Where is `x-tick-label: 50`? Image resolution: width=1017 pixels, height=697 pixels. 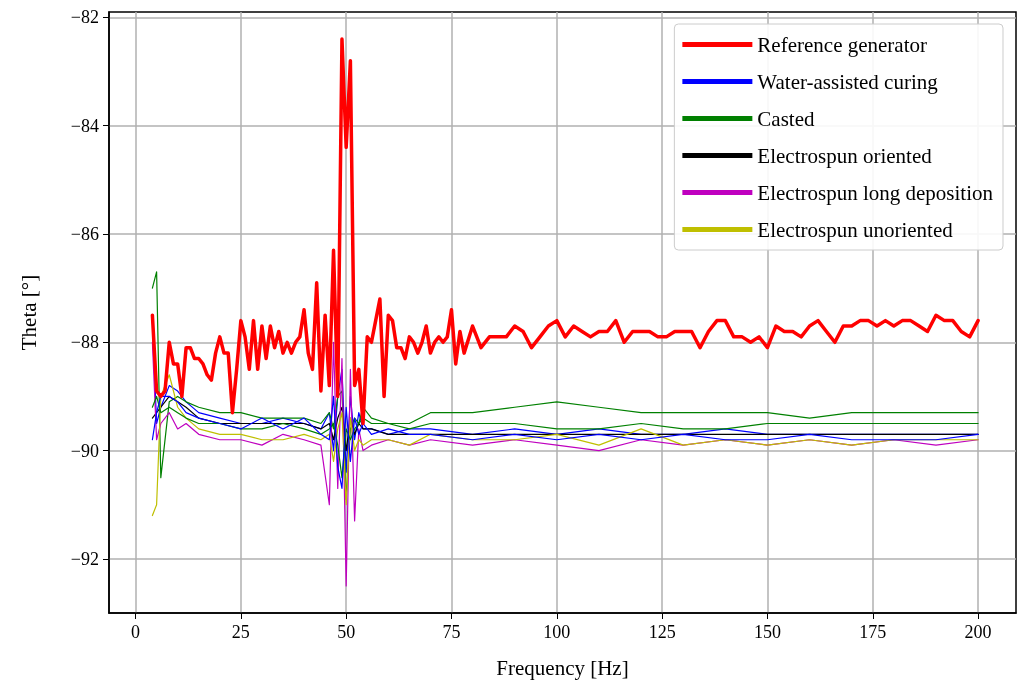 x-tick-label: 50 is located at coordinates (346, 632).